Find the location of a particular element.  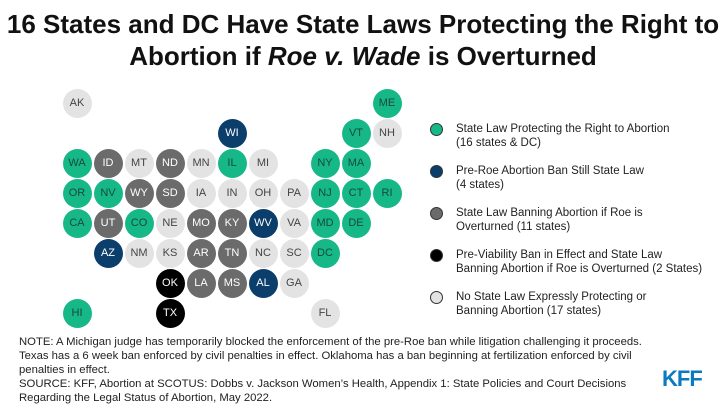

legend-label: Pre-Roe Abortion Ban Still State Law is located at coordinates (550, 171).